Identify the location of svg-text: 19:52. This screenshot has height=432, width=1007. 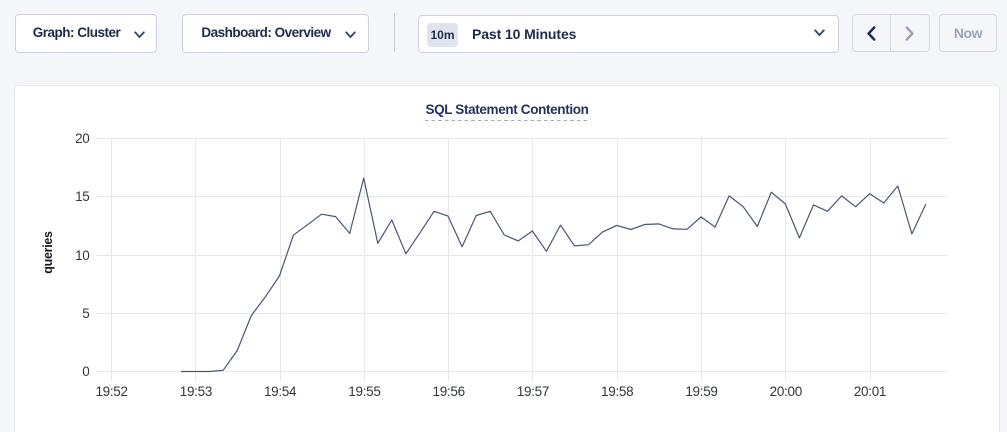
(111, 391).